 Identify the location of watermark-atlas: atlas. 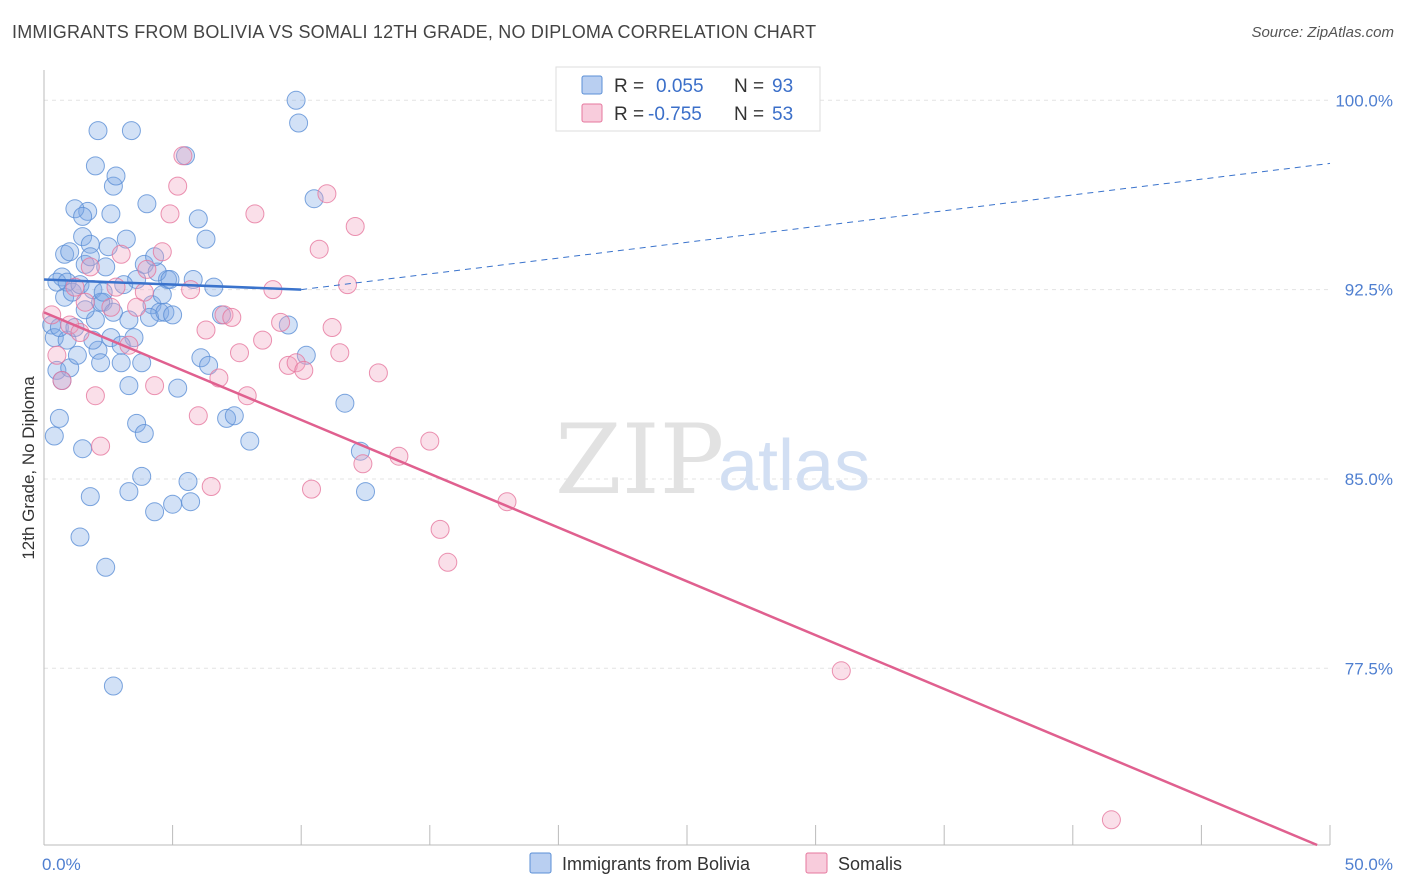
(794, 466).